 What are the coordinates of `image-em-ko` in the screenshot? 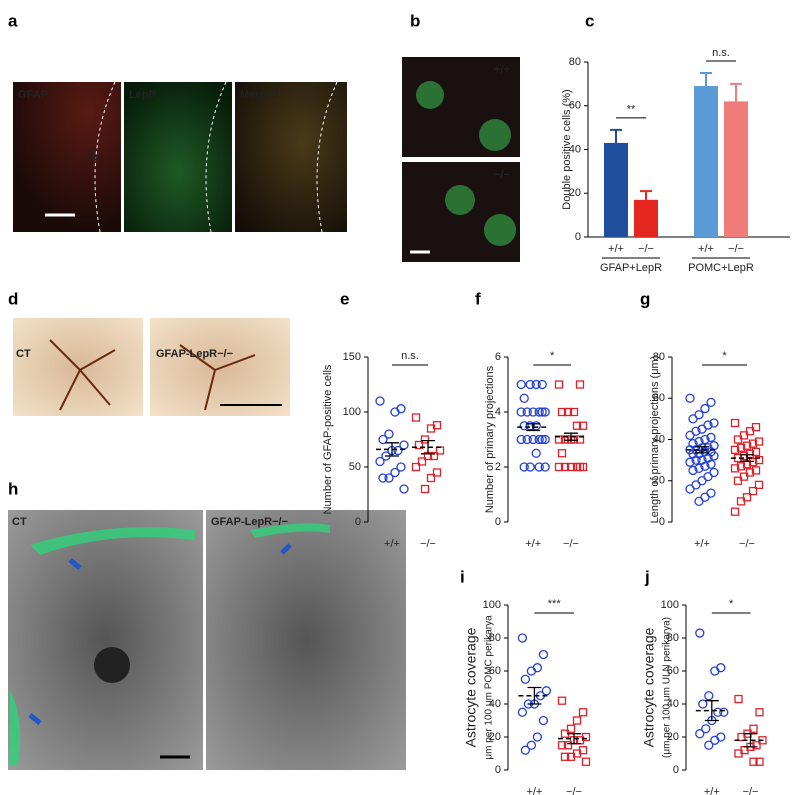 It's located at (306, 640).